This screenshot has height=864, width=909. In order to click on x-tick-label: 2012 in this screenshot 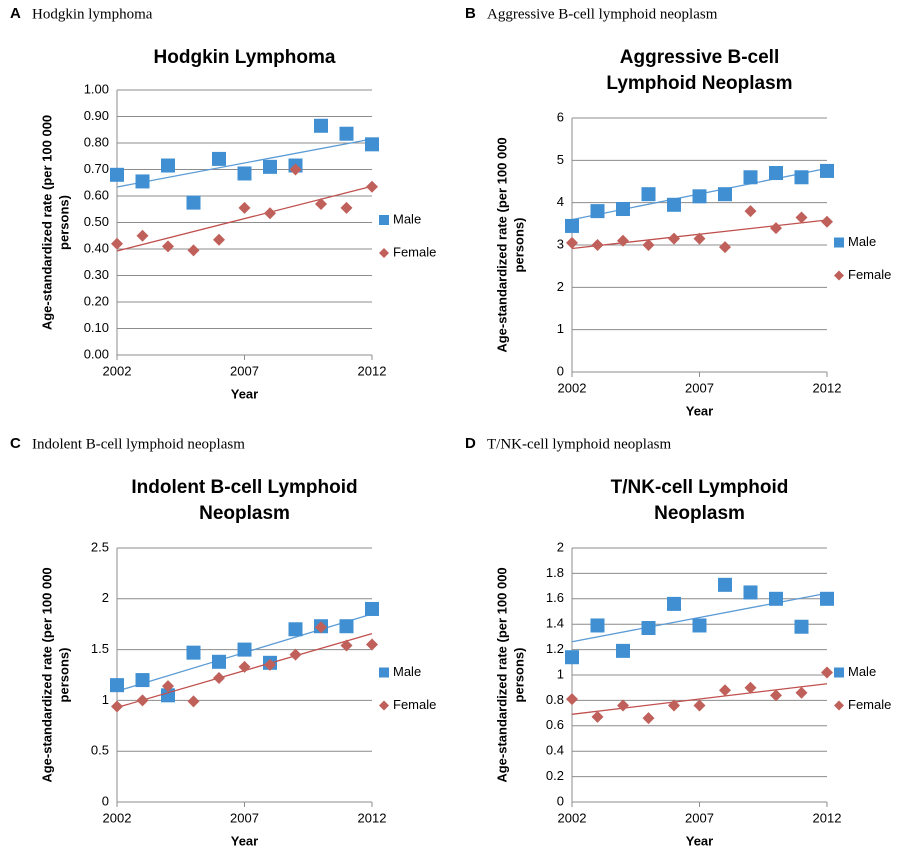, I will do `click(372, 817)`.